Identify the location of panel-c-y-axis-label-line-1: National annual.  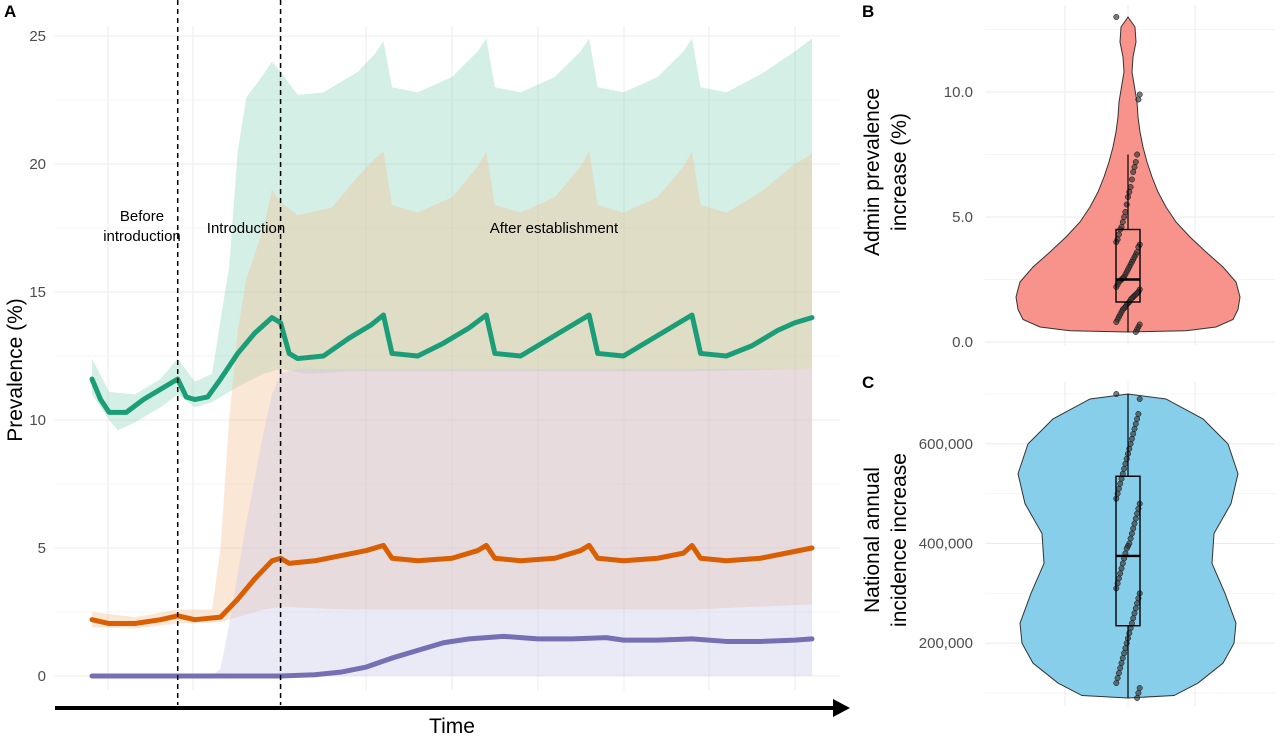
(872, 540).